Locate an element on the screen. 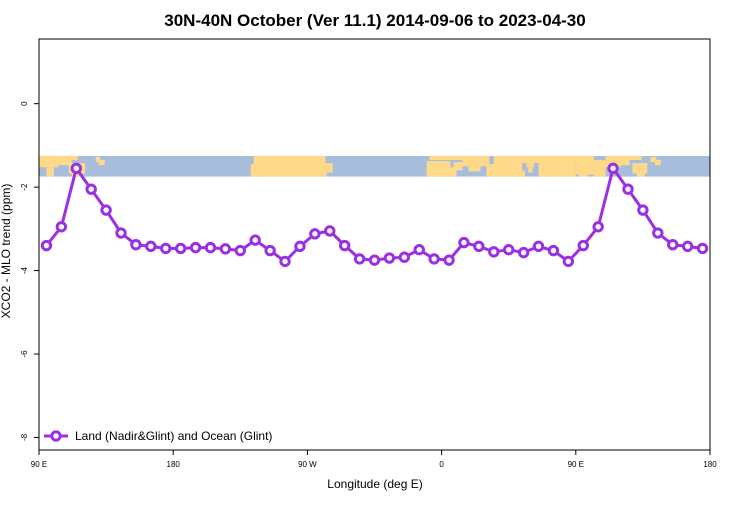 The height and width of the screenshot is (505, 750). legend: Land (Nadir&Glint) and Ocean (Glint) is located at coordinates (158, 436).